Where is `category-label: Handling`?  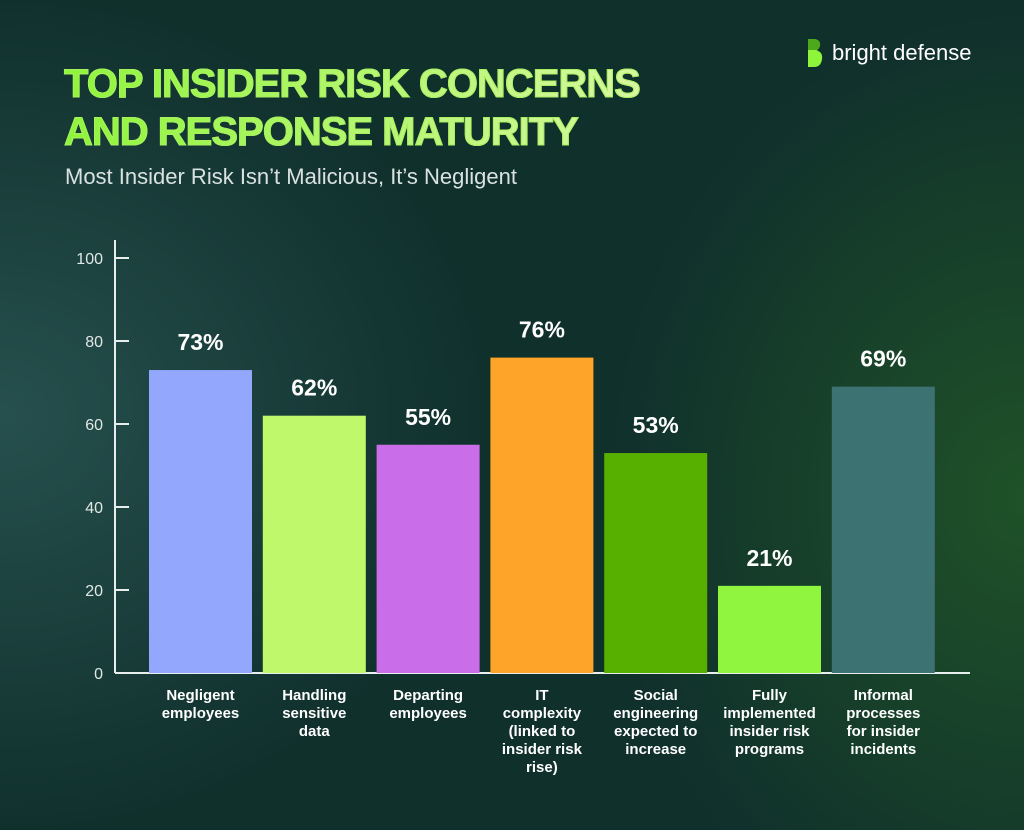
category-label: Handling is located at coordinates (314, 695).